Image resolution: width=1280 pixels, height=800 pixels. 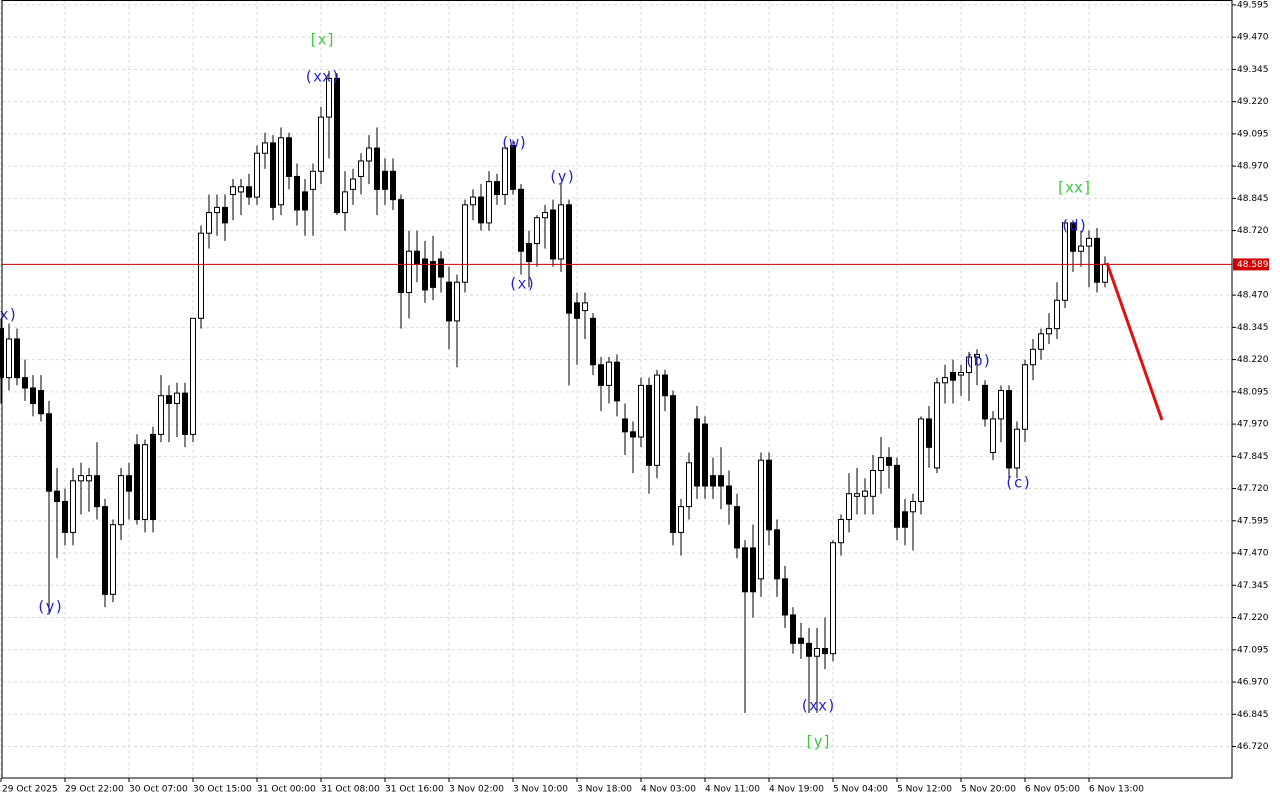 I want to click on x-tick-label: 30 Oct 15:00, so click(x=222, y=790).